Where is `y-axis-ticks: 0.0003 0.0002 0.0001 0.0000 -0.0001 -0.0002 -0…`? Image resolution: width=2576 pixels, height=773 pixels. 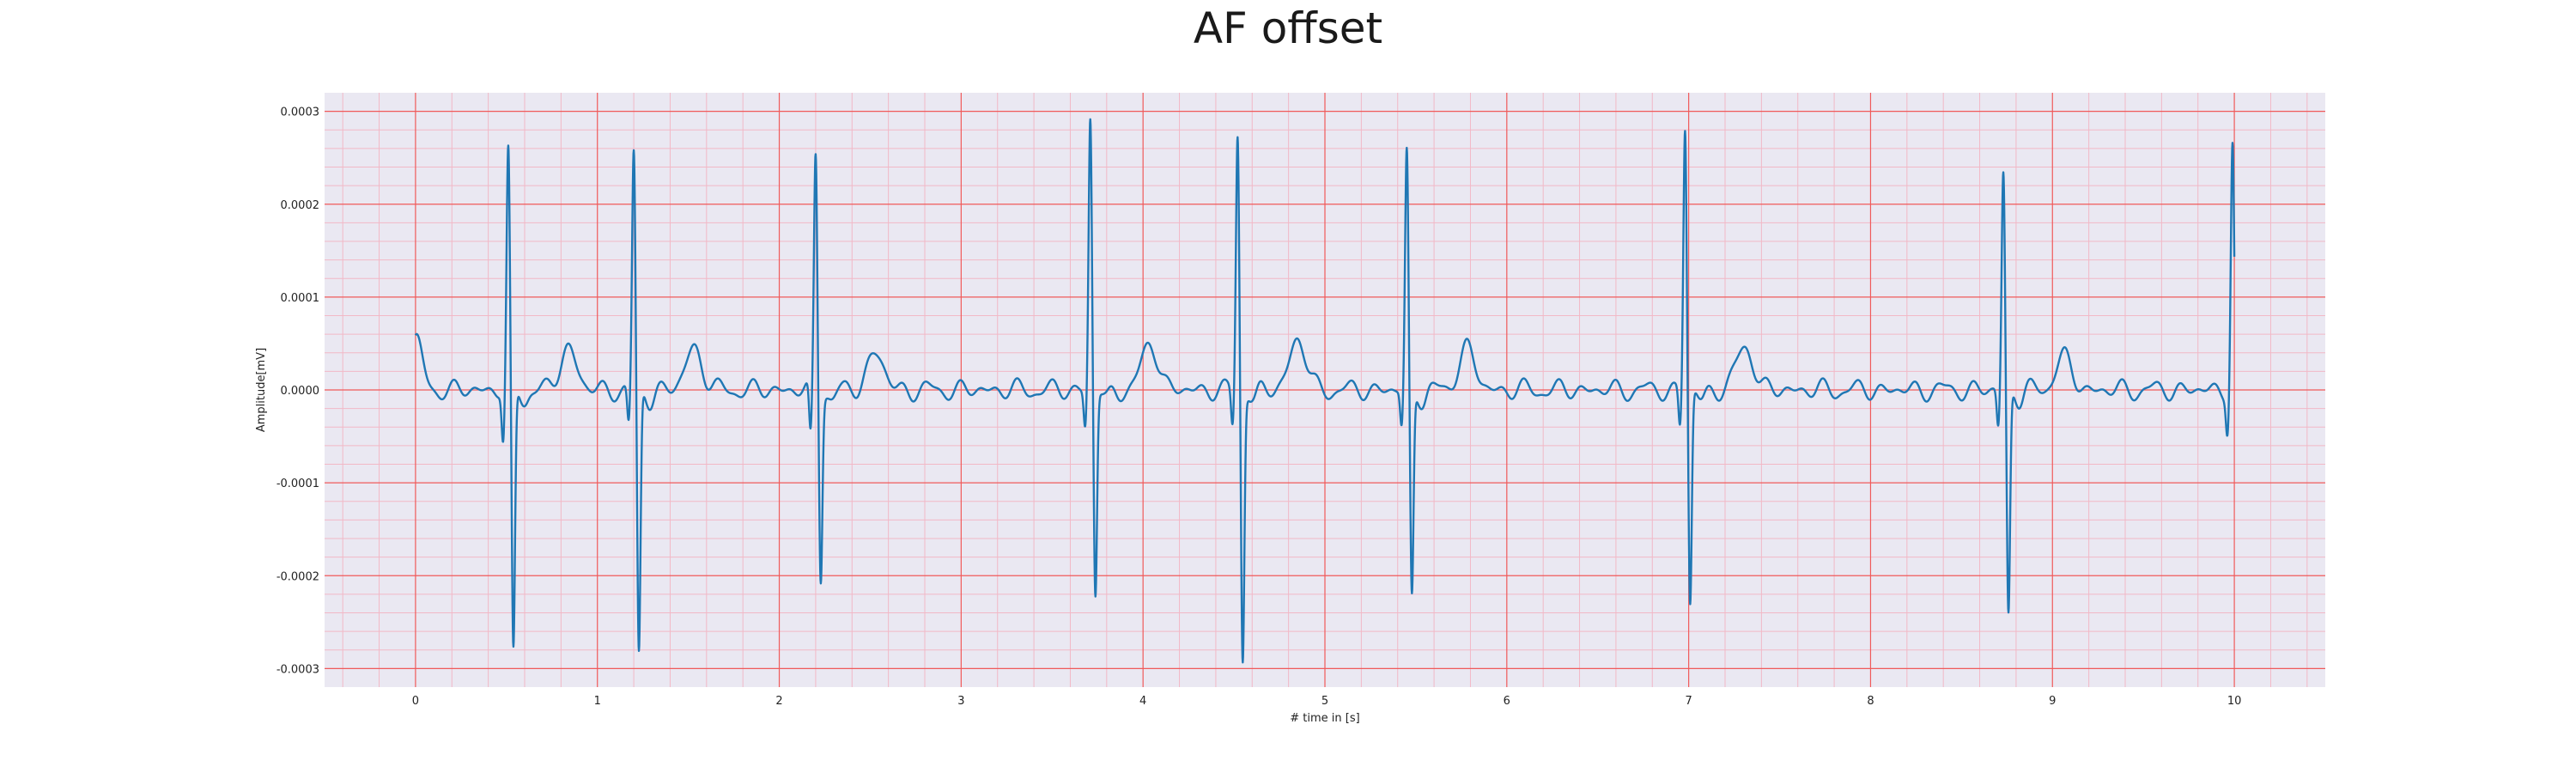
y-axis-ticks: 0.0003 0.0002 0.0001 0.0000 -0.0001 -0.0002 -0… is located at coordinates (297, 392).